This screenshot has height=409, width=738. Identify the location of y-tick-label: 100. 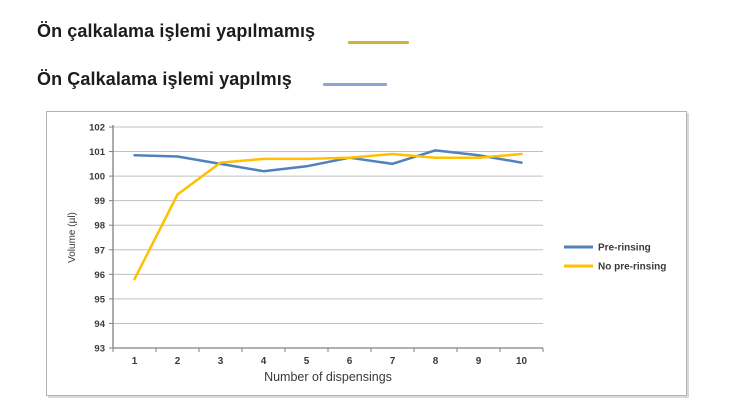
(97, 177).